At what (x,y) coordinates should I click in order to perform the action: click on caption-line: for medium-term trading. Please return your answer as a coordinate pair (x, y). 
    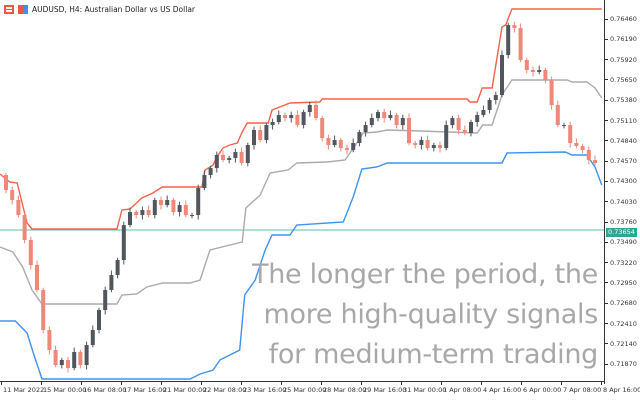
    Looking at the image, I should click on (433, 354).